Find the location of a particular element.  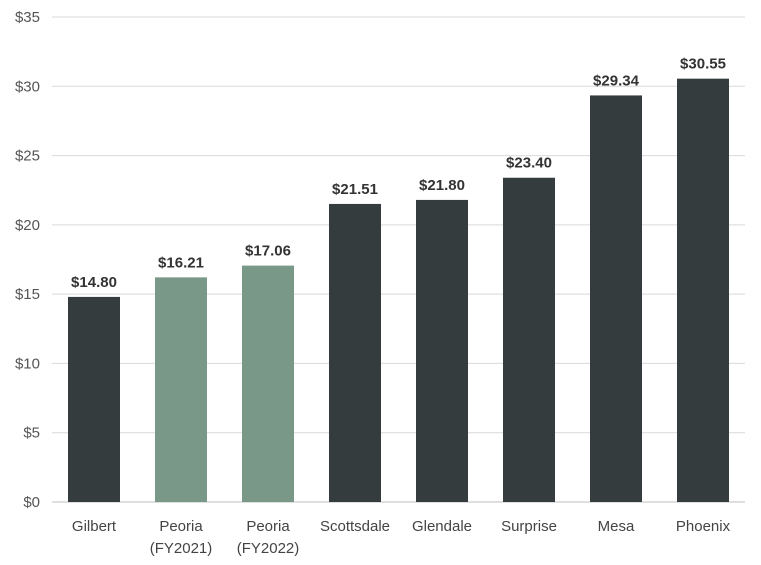

data-label: $14.80 is located at coordinates (94, 282).